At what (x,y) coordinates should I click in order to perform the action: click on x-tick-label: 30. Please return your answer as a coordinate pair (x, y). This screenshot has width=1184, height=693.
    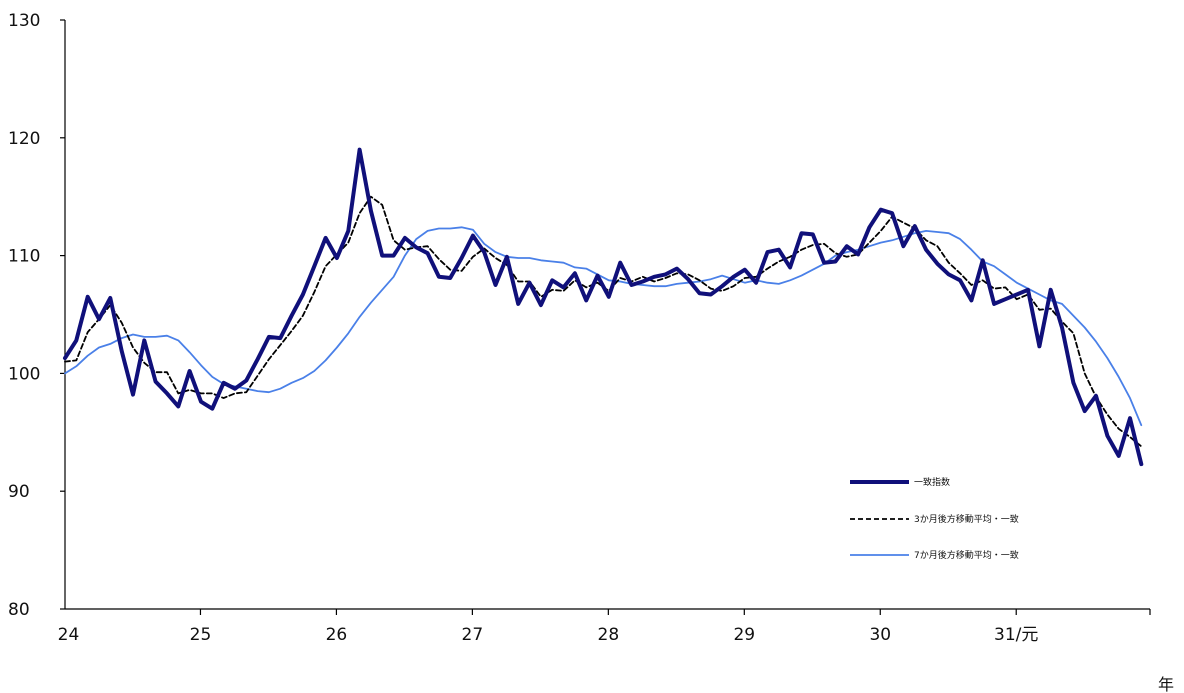
    Looking at the image, I should click on (880, 635).